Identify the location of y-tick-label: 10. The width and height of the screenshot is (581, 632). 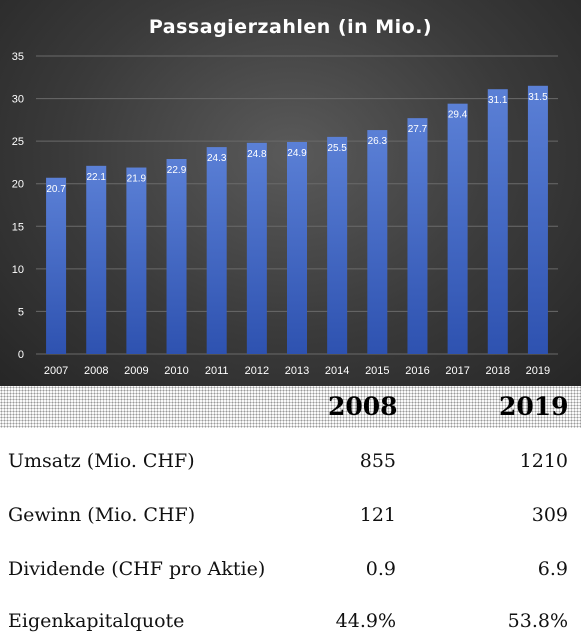
(18, 270).